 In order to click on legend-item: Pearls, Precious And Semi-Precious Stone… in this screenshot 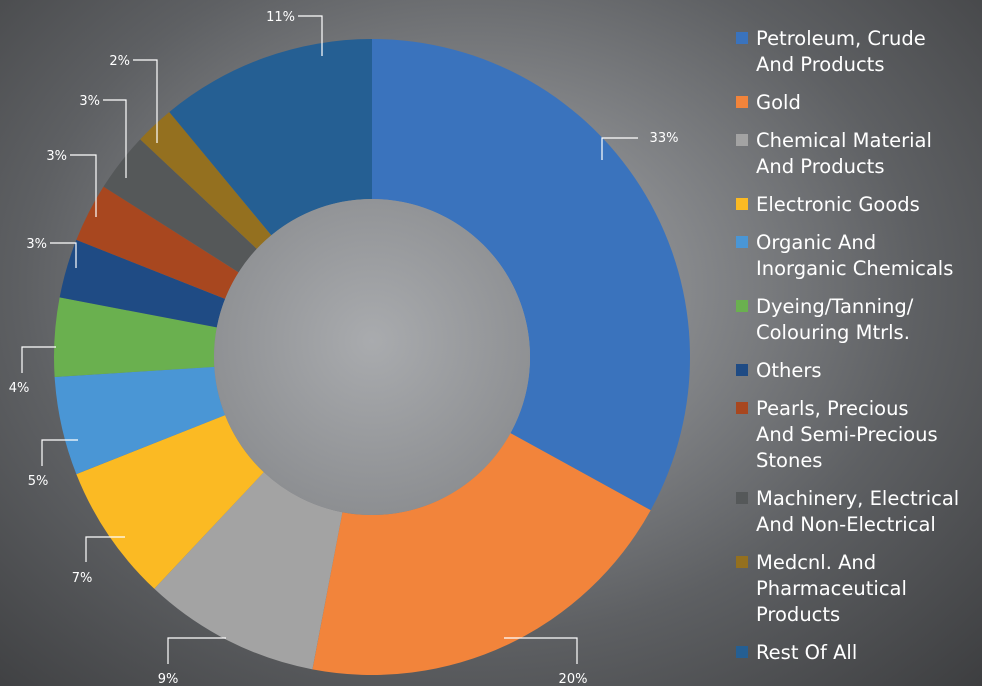, I will do `click(859, 435)`.